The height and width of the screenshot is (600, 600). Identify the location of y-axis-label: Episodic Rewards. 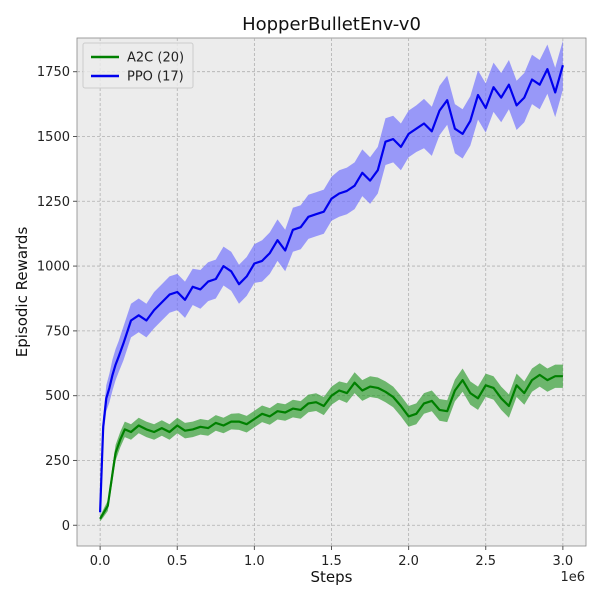
(22, 292).